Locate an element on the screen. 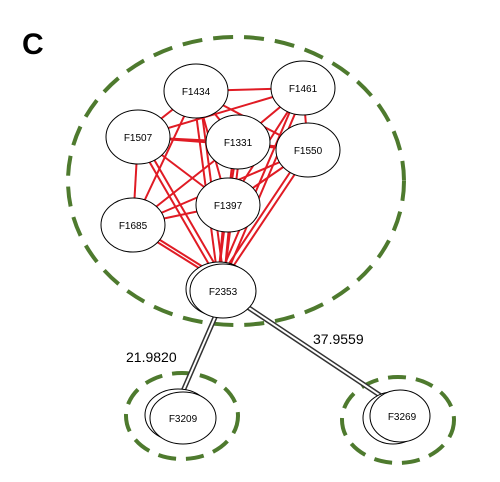  node-f1550: F1550 is located at coordinates (308, 150).